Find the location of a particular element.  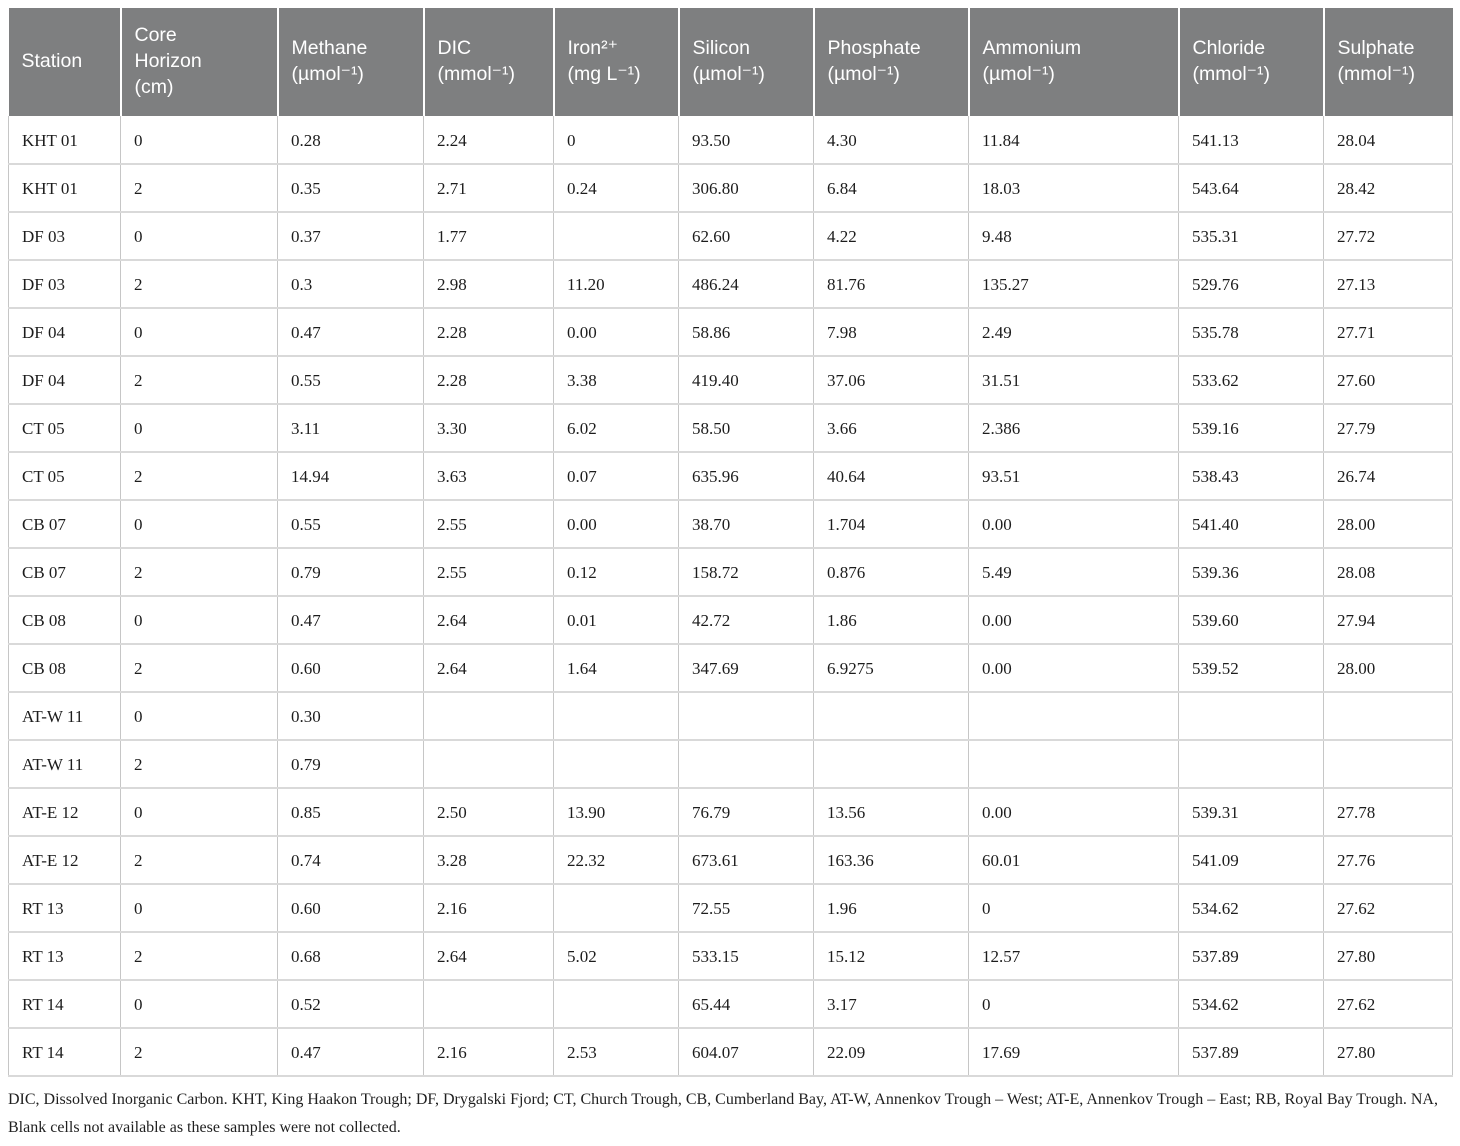

cell-iron: 0.00 is located at coordinates (616, 332).